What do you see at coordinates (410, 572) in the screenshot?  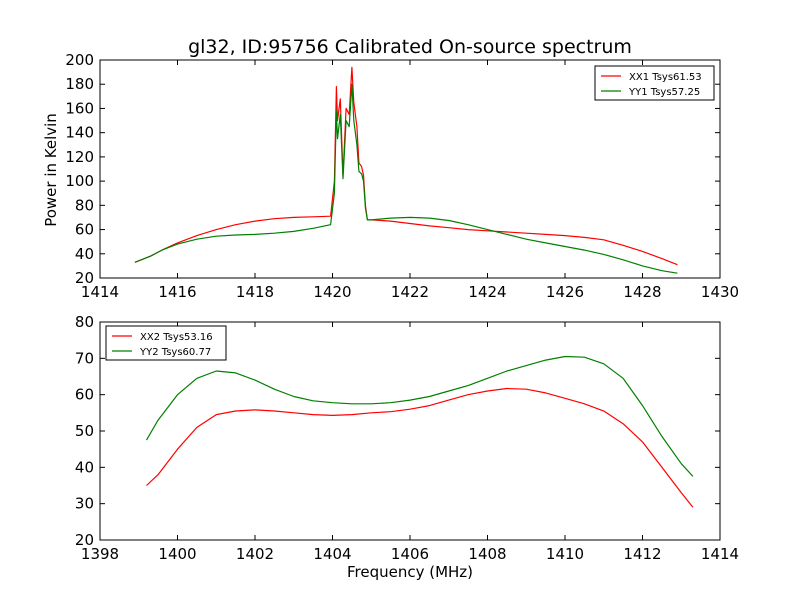 I see `x-axis-label: Frequency (MHz)` at bounding box center [410, 572].